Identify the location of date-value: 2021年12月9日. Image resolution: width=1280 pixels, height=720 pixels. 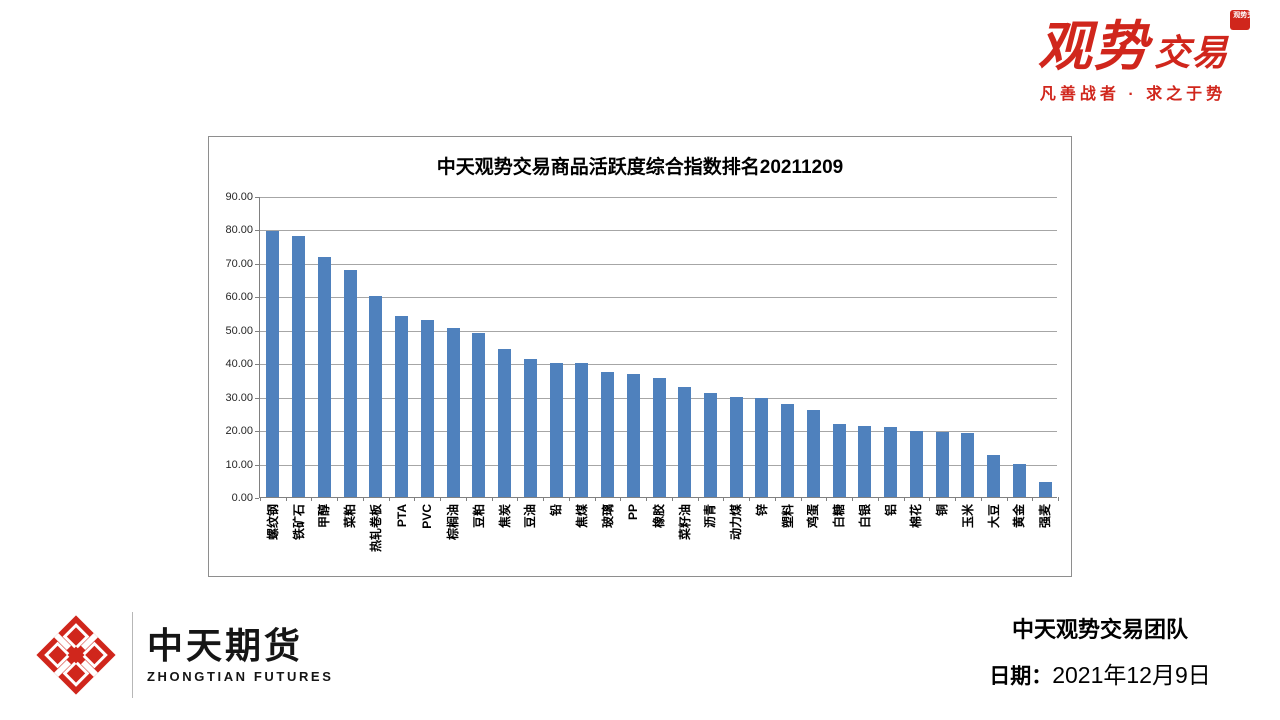
(1131, 675).